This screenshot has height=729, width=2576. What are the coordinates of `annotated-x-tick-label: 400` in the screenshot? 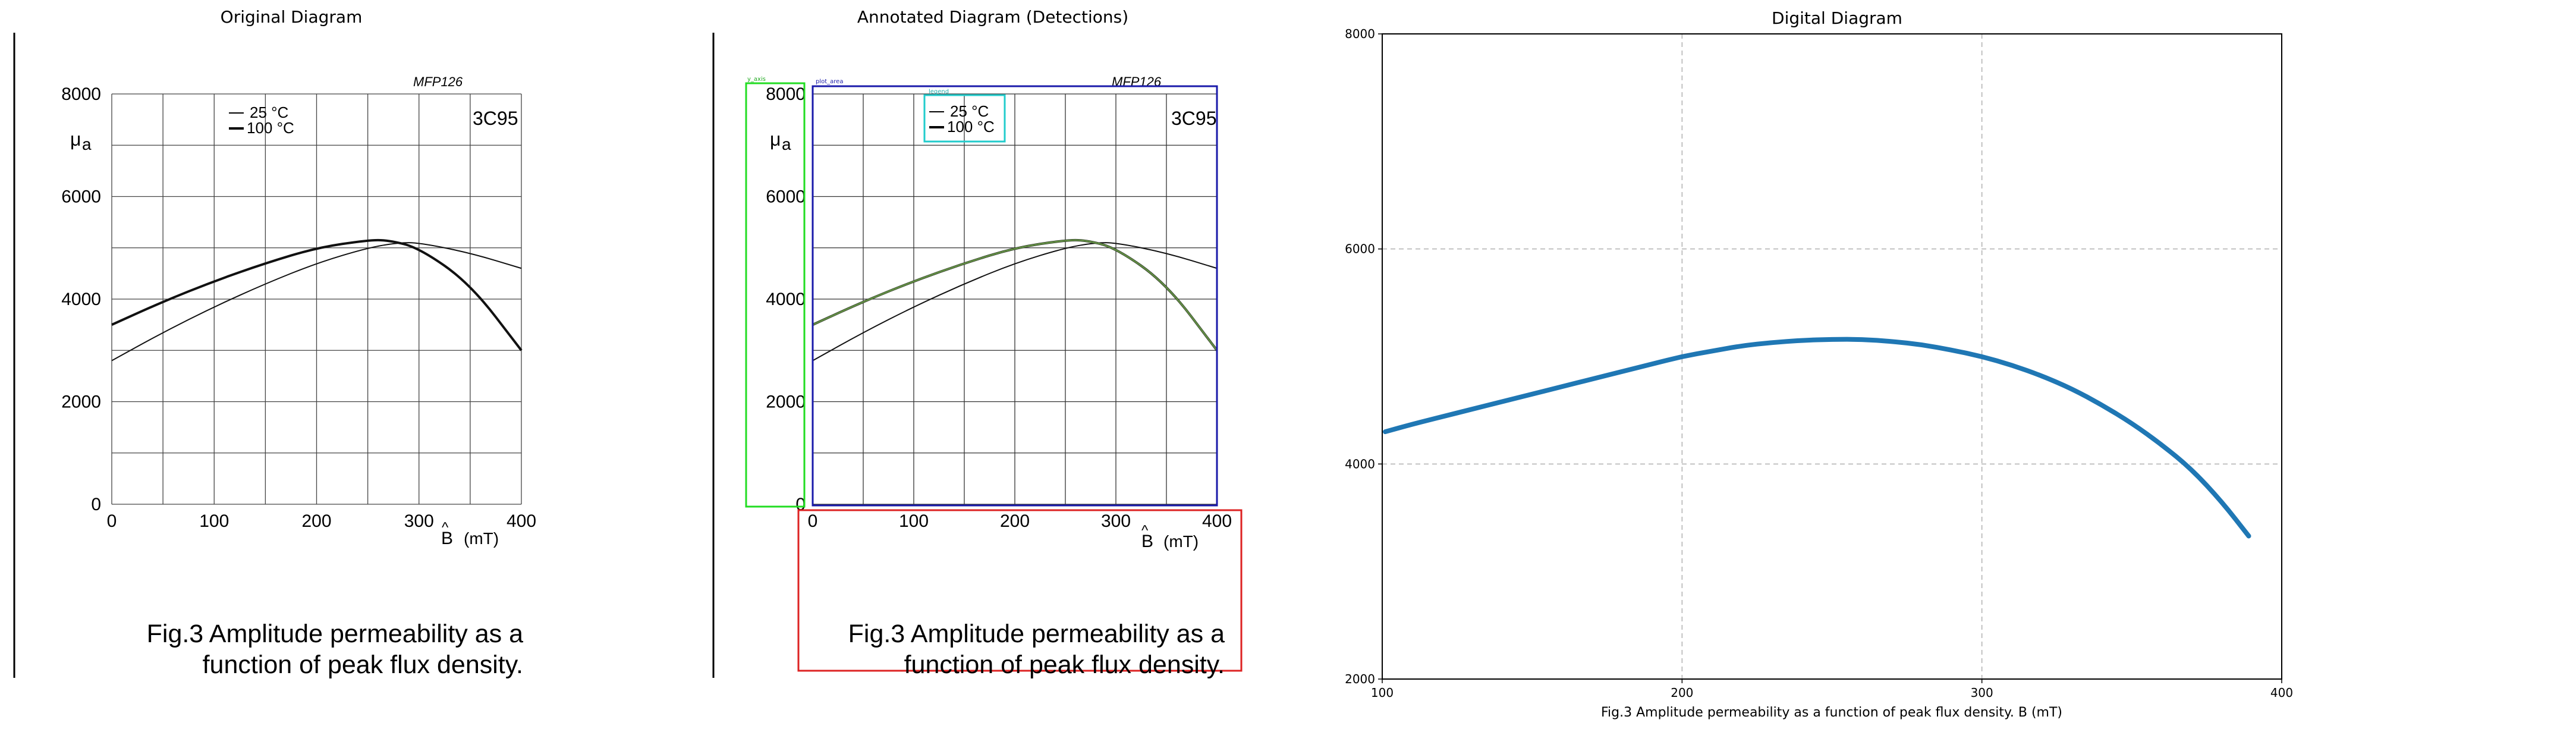 It's located at (1217, 521).